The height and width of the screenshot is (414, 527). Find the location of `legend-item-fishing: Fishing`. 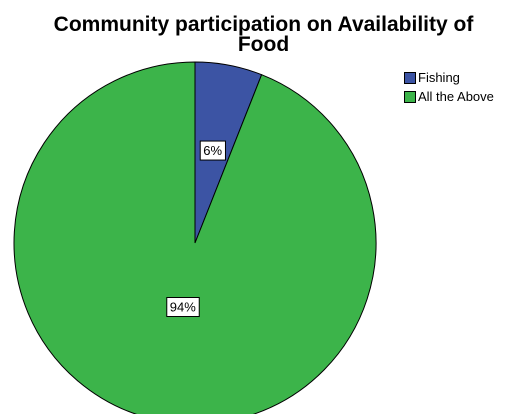

legend-item-fishing: Fishing is located at coordinates (449, 77).